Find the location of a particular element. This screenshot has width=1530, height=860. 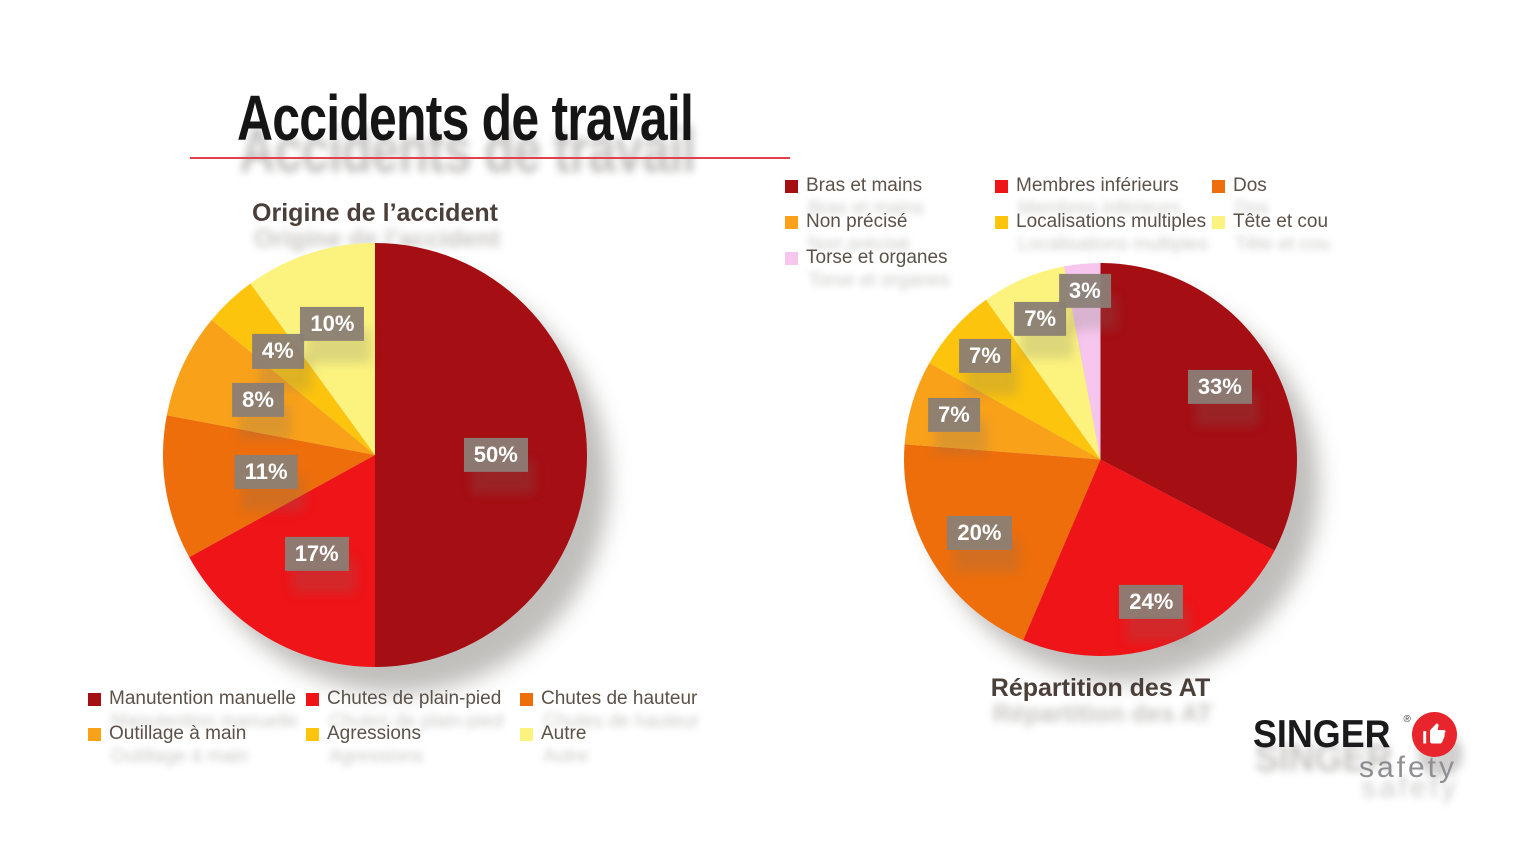

legend-item-torse-et-organes: Torse et organes is located at coordinates (890, 258).